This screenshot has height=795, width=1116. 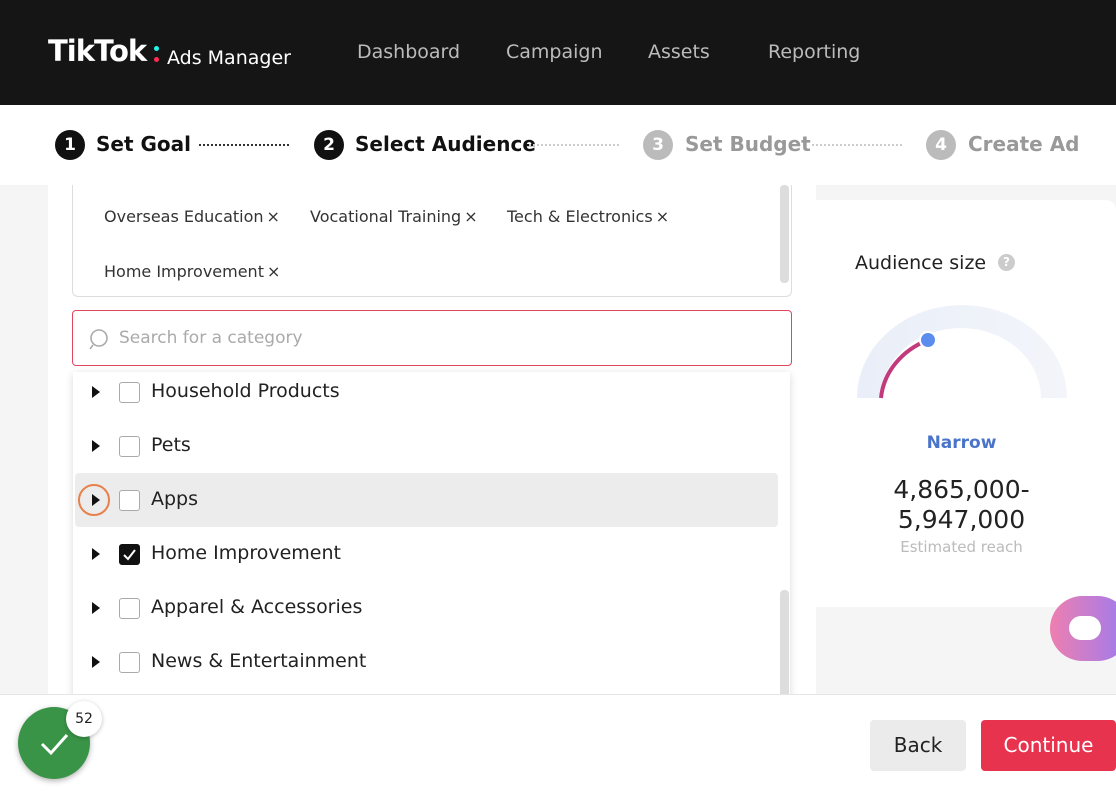 I want to click on category-label: Home Improvement, so click(x=246, y=553).